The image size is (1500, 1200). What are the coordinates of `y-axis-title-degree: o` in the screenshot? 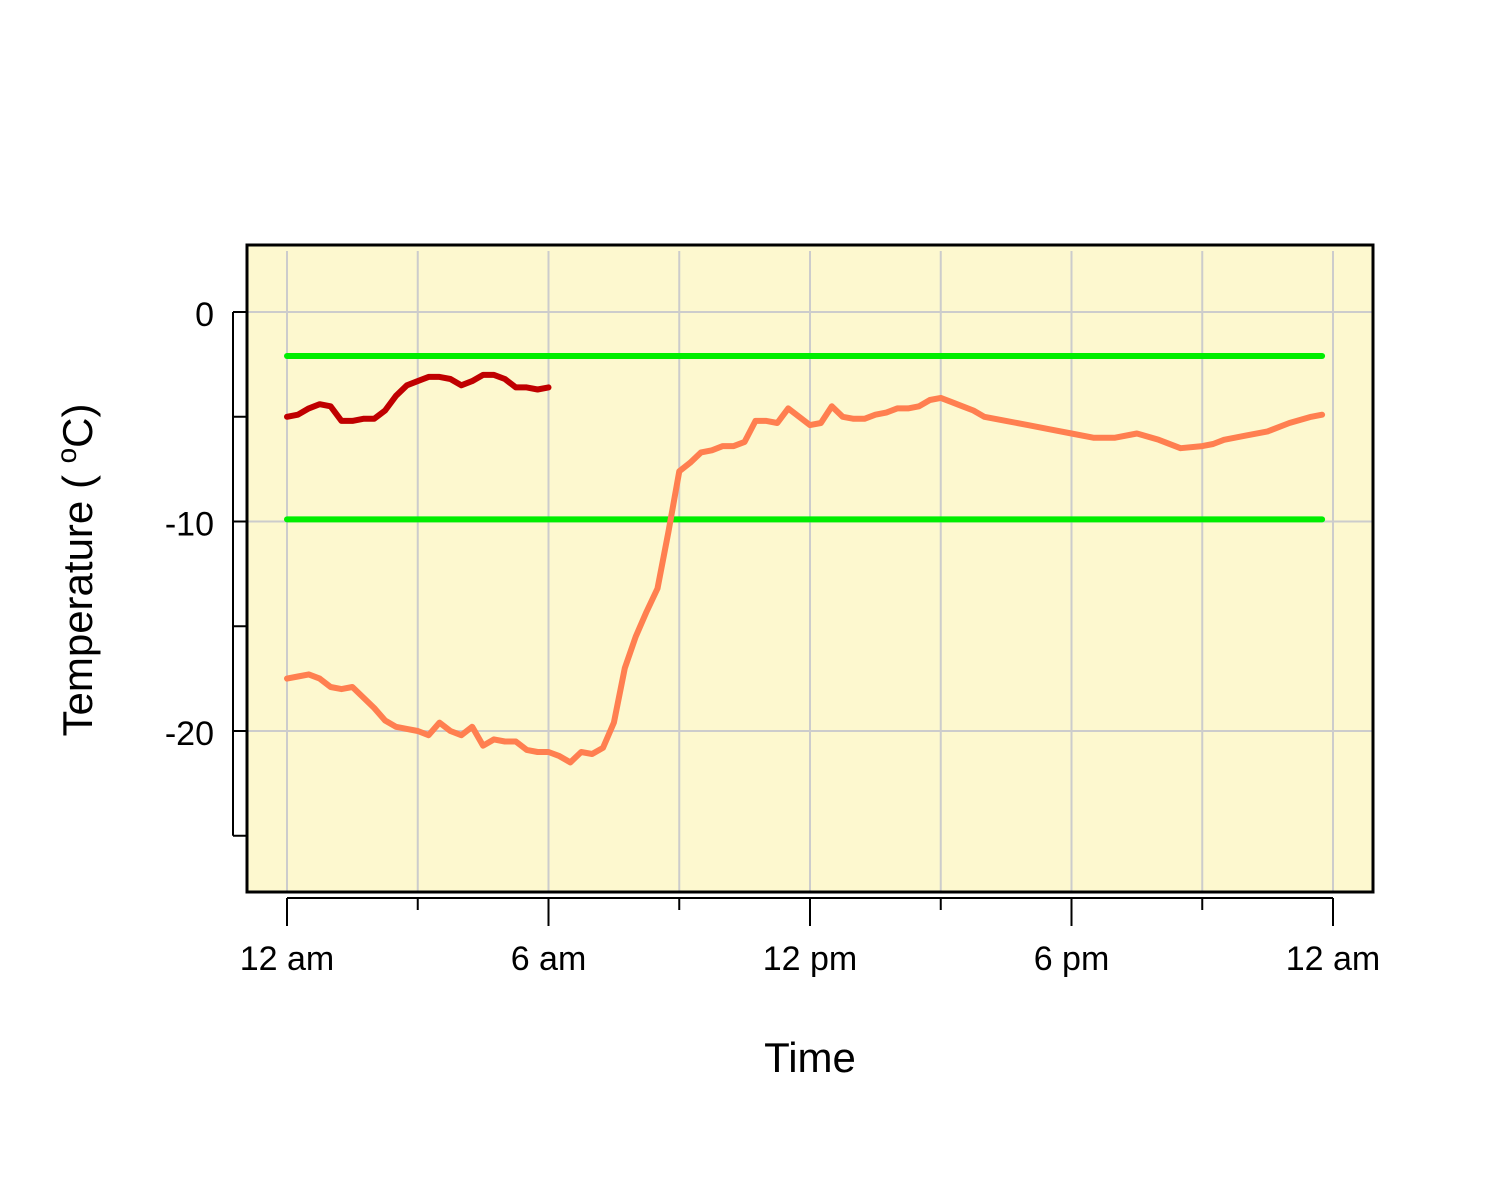 It's located at (66, 456).